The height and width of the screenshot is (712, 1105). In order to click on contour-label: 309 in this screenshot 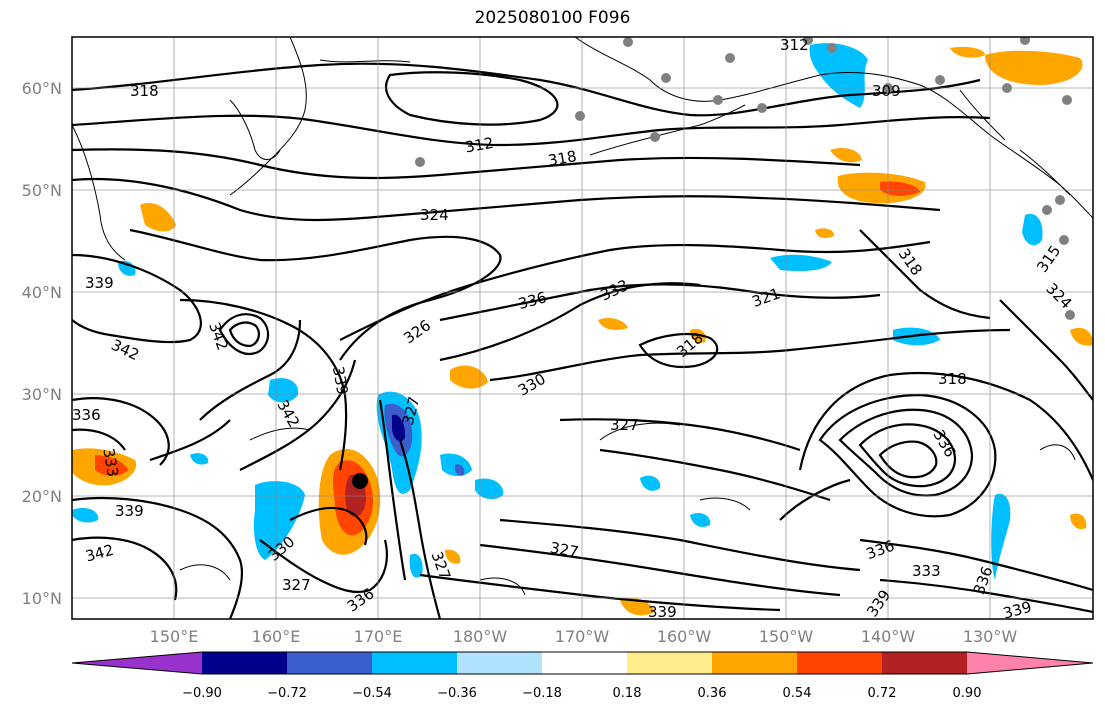, I will do `click(886, 91)`.